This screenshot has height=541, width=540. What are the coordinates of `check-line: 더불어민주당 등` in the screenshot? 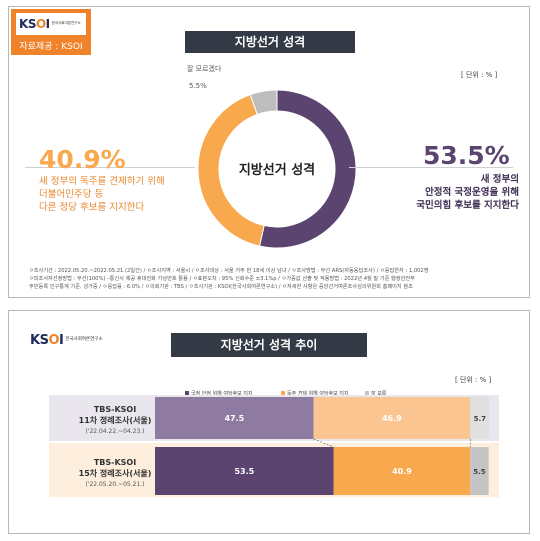 It's located at (71, 194).